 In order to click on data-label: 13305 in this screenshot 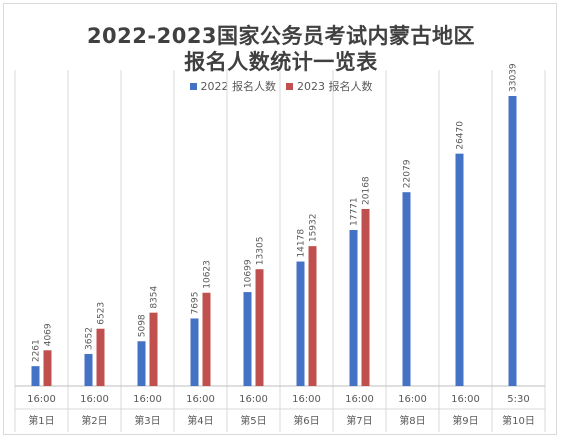, I will do `click(261, 251)`.